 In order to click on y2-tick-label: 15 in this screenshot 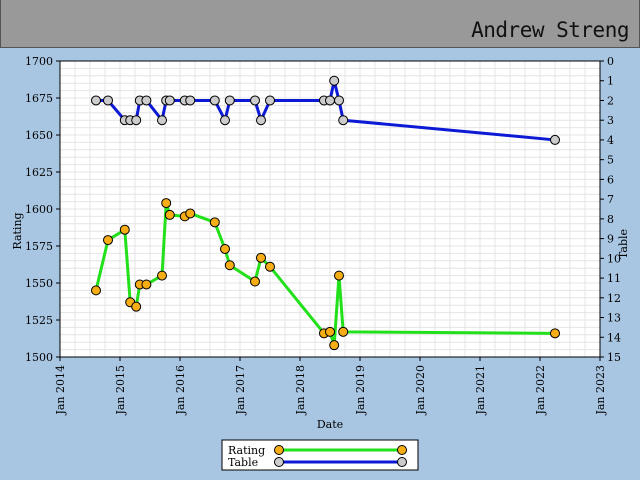, I will do `click(614, 357)`.